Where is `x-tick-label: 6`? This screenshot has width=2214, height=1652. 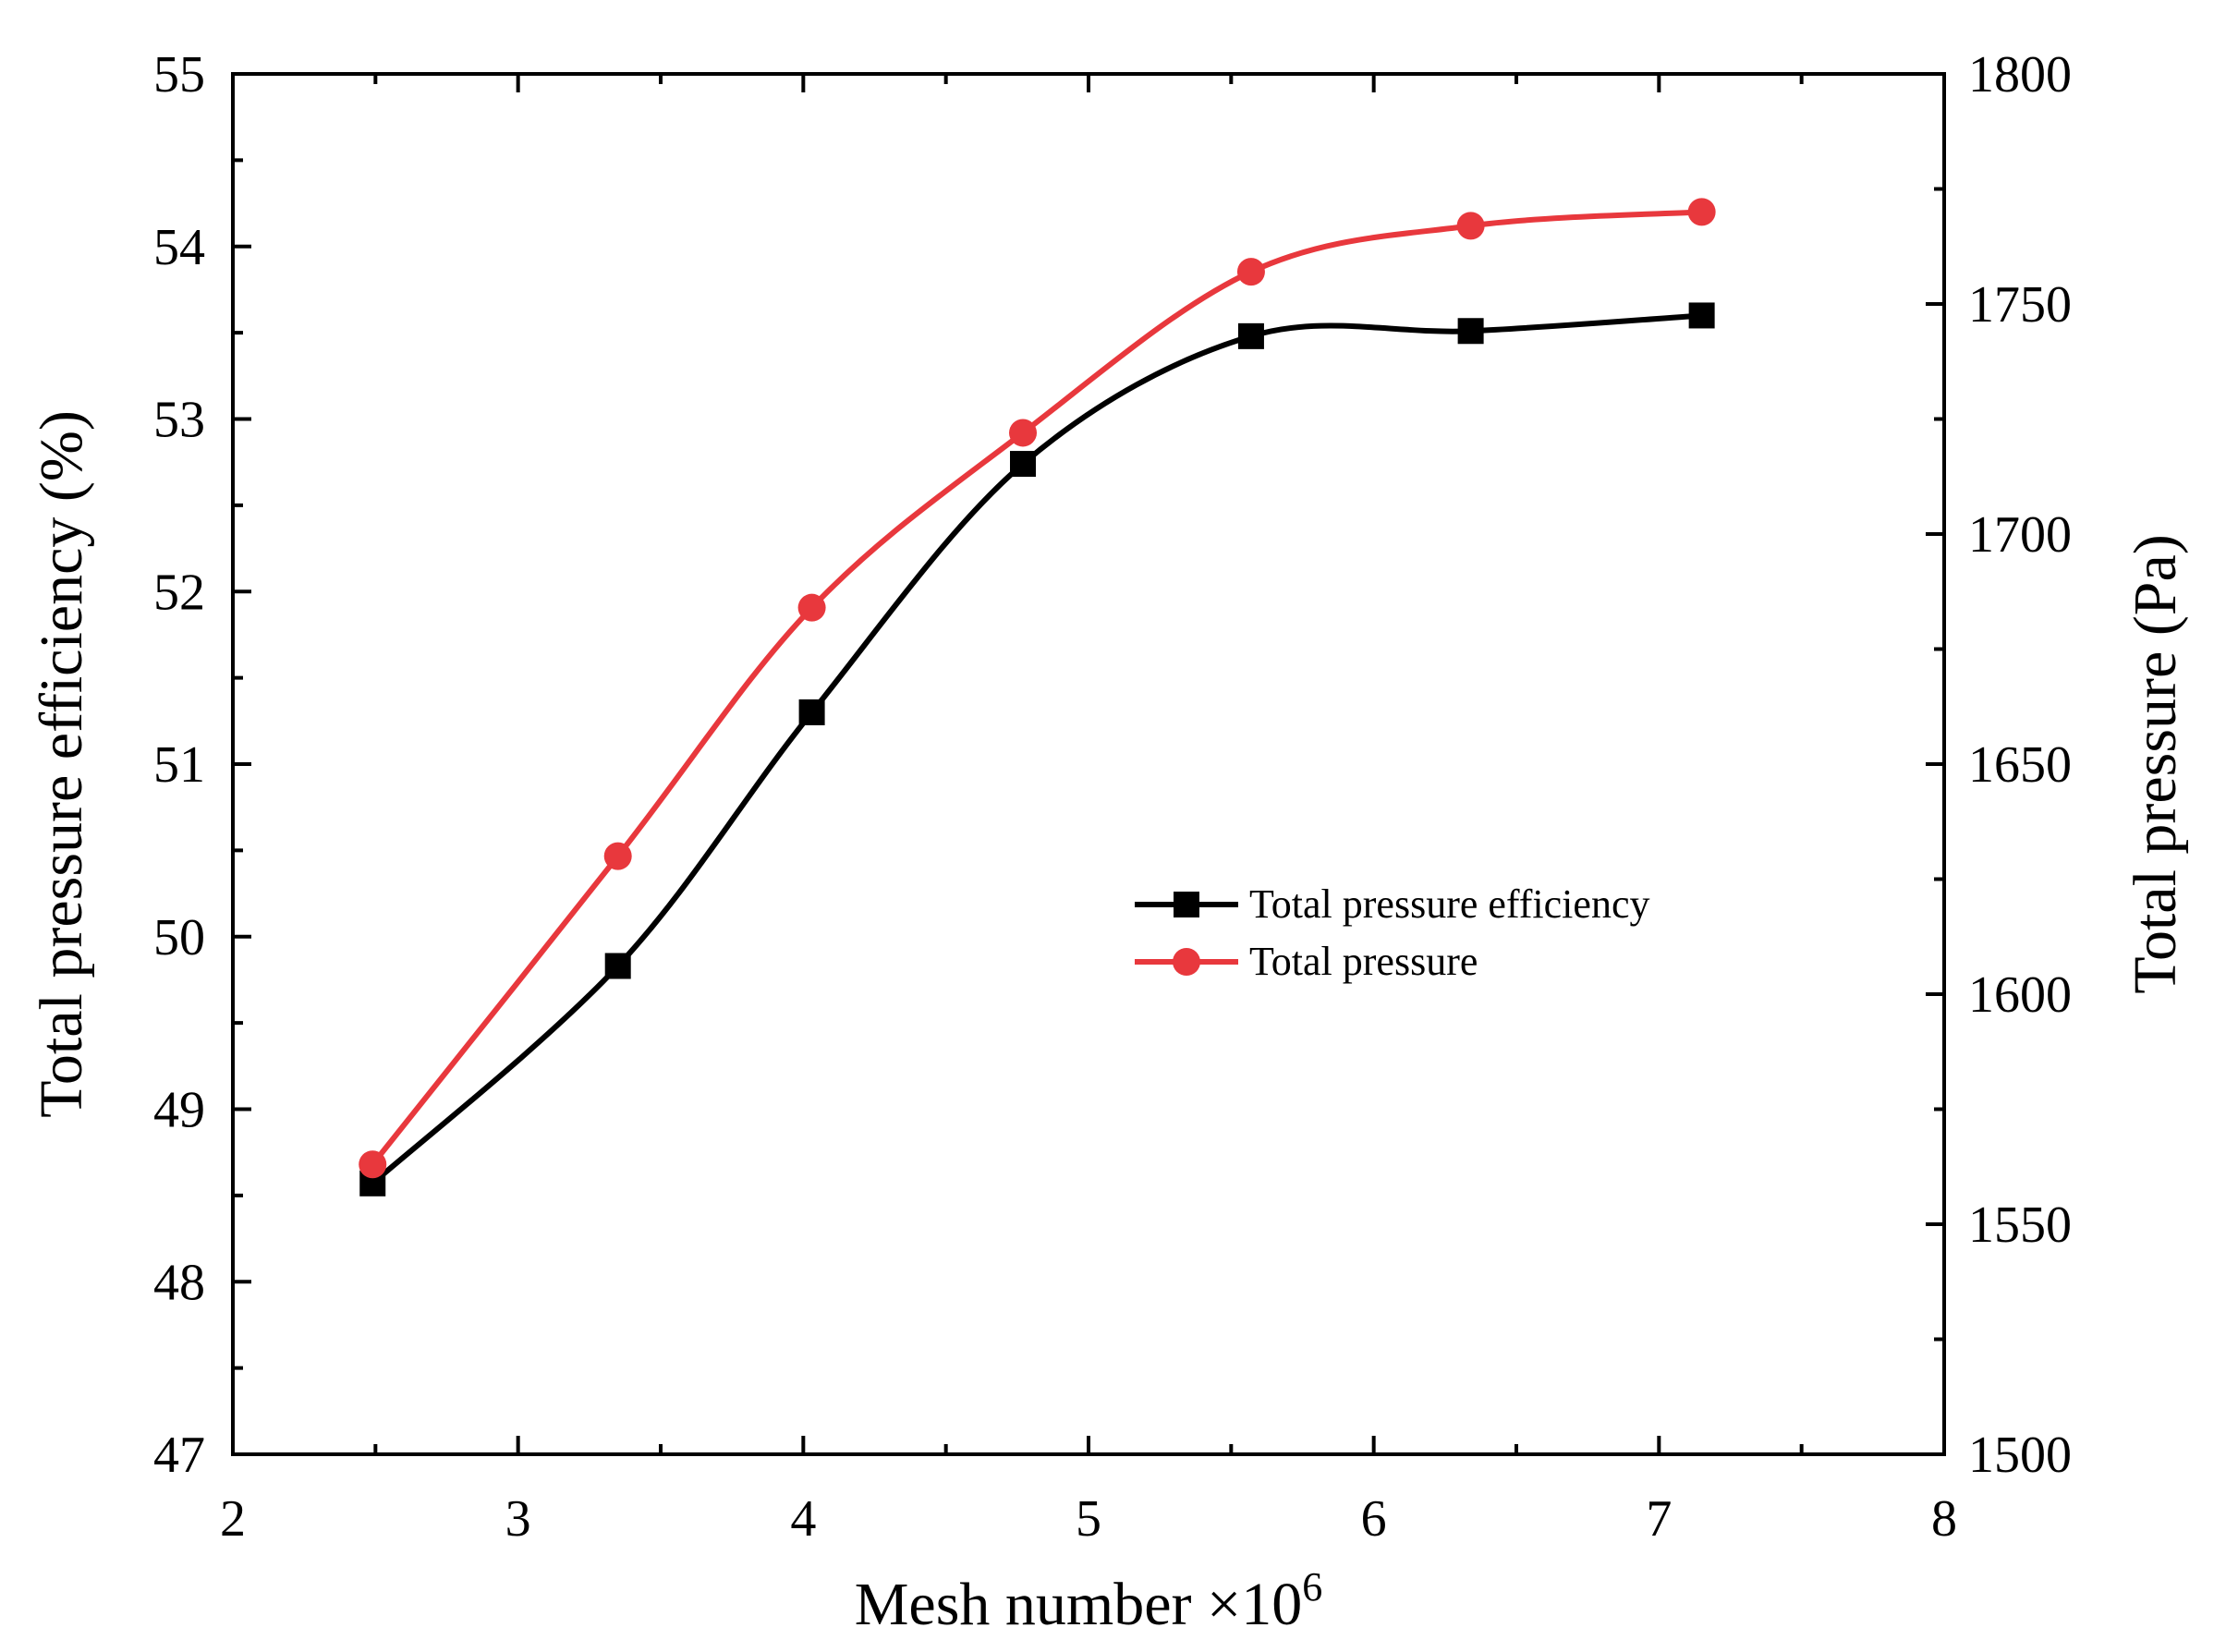
x-tick-label: 6 is located at coordinates (1374, 1519).